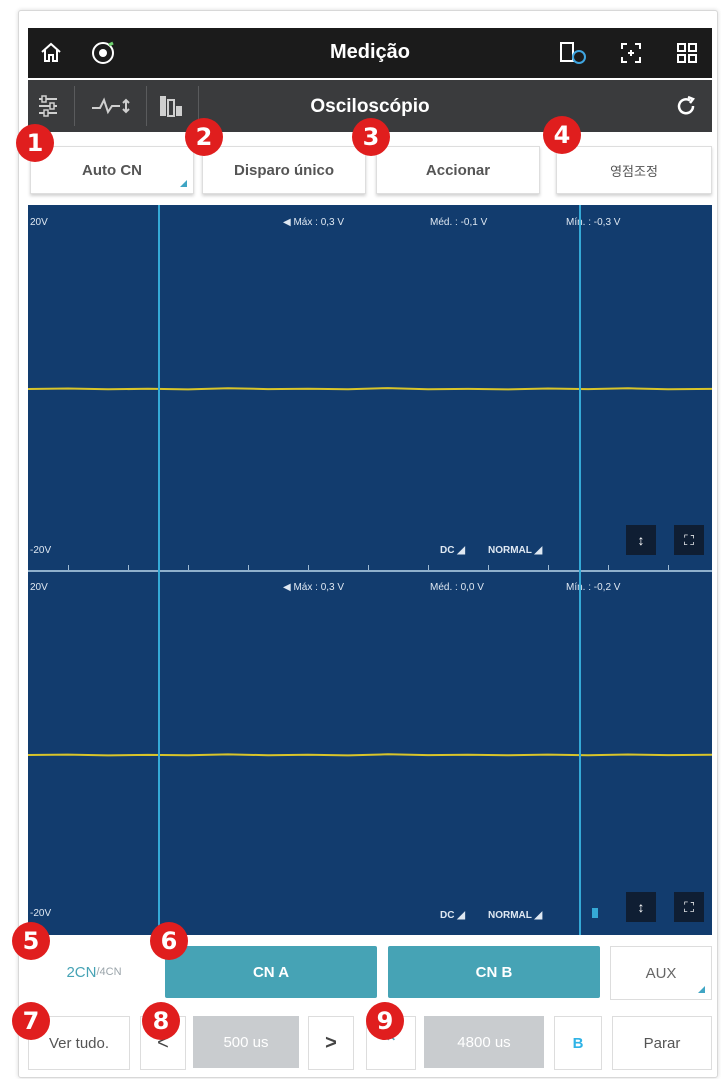 The height and width of the screenshot is (1079, 721). What do you see at coordinates (641, 907) in the screenshot?
I see `ch2-vertical-scale-icon: ↕` at bounding box center [641, 907].